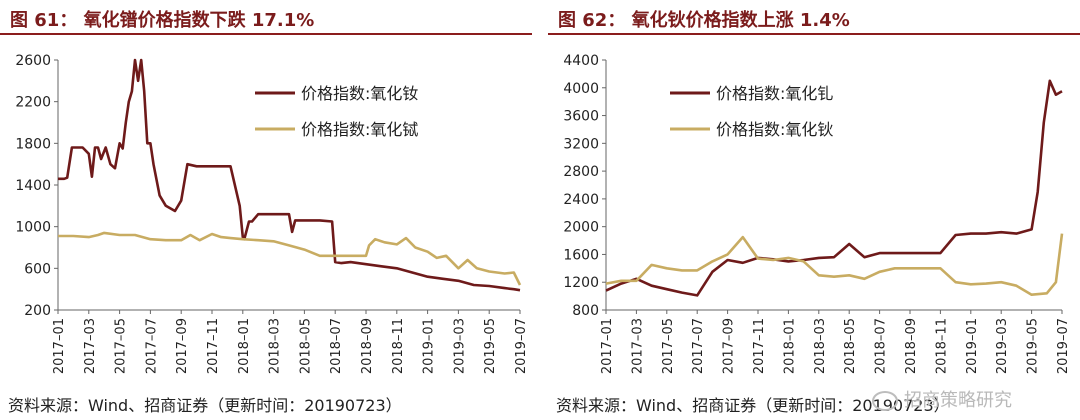 This screenshot has height=420, width=1080. What do you see at coordinates (581, 61) in the screenshot?
I see `y-tick-label: 4400` at bounding box center [581, 61].